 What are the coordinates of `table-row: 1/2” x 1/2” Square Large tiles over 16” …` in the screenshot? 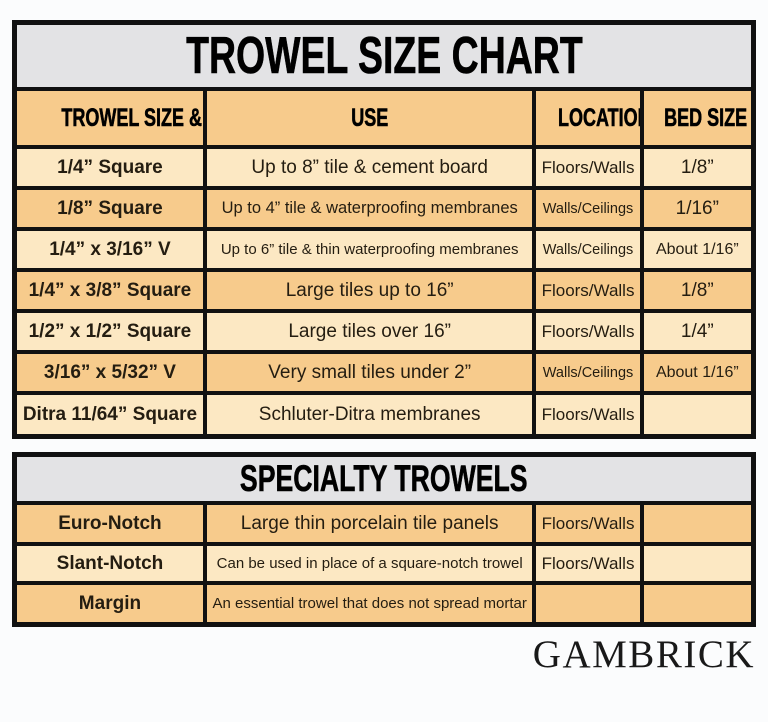 It's located at (384, 331).